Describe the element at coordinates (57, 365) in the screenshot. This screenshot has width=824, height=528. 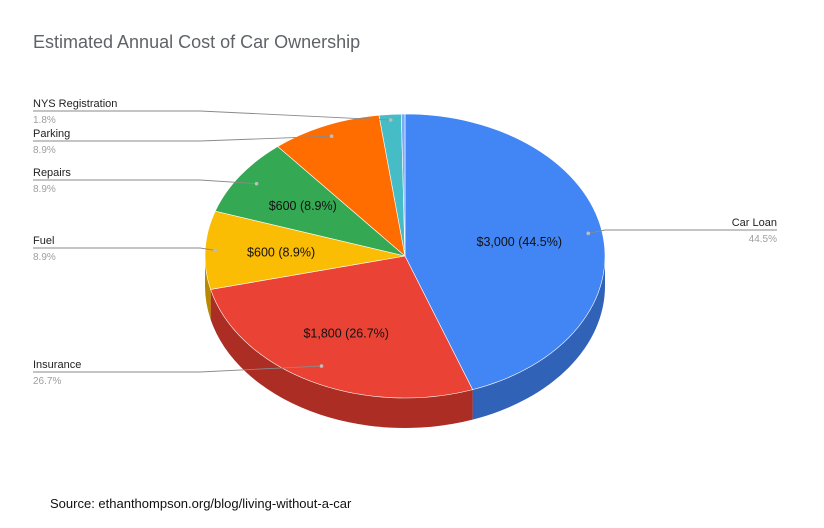
I see `legend-name-insurance: Insurance` at that location.